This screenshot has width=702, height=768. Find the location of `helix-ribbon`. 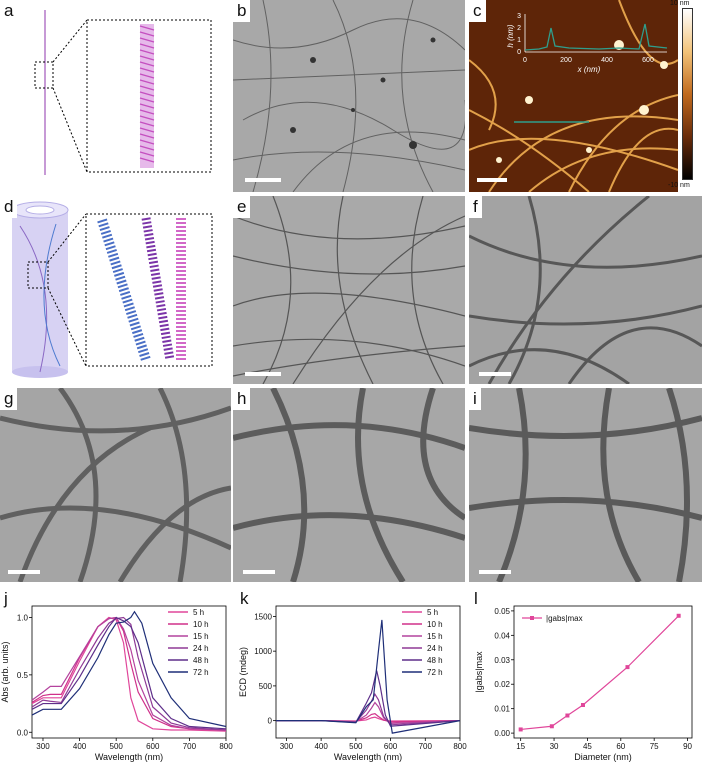

helix-ribbon is located at coordinates (147, 96).